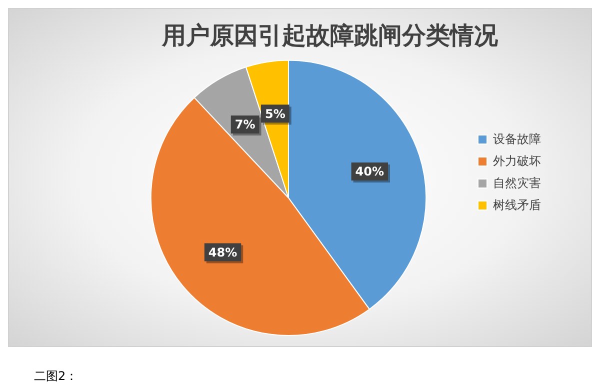 The image size is (606, 391). Describe the element at coordinates (330, 36) in the screenshot. I see `chart-title: 用户原因引起故障跳闸分类情况` at that location.